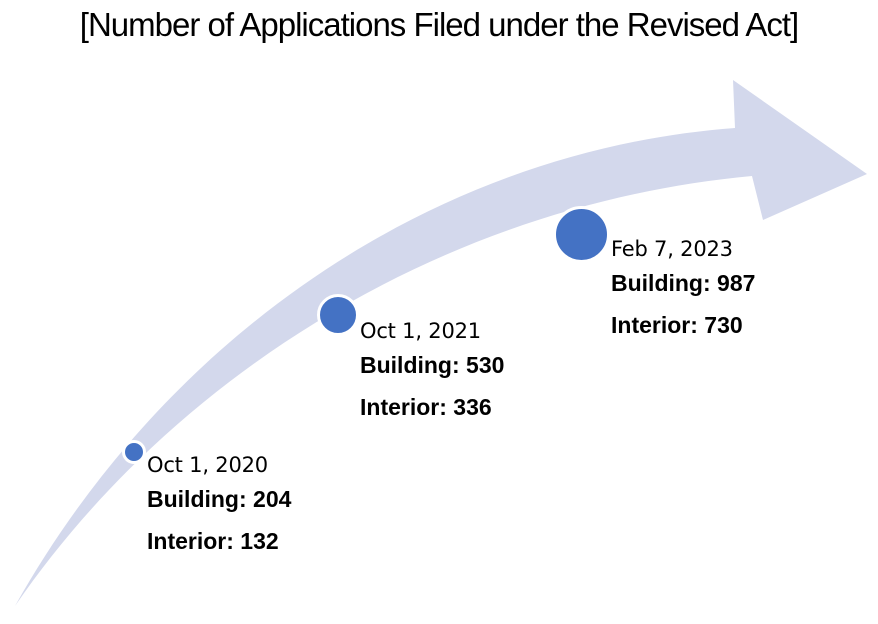 Image resolution: width=878 pixels, height=624 pixels. What do you see at coordinates (219, 499) in the screenshot?
I see `milestone-building: Building: 204` at bounding box center [219, 499].